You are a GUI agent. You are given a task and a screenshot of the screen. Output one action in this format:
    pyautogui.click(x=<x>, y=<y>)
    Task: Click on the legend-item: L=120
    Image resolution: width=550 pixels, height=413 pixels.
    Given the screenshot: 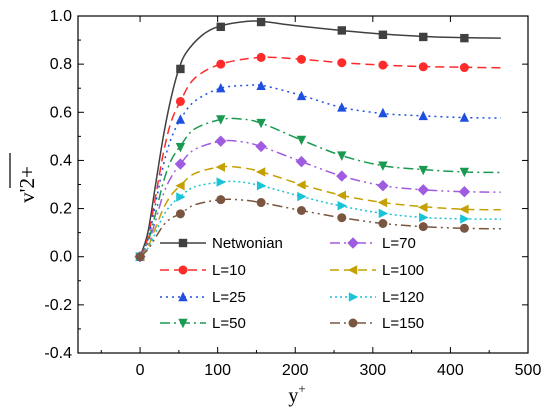 What is the action you would take?
    pyautogui.click(x=377, y=297)
    